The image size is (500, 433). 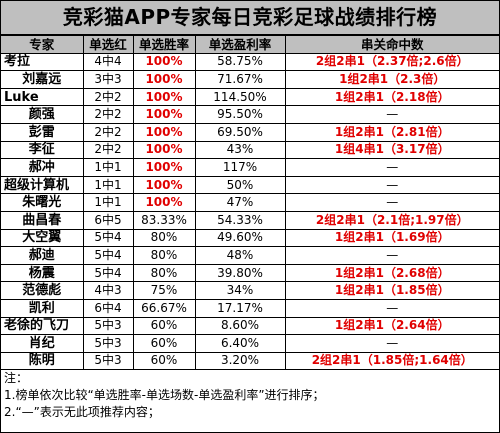 What do you see at coordinates (240, 44) in the screenshot?
I see `header-single-profit-rate: 单选盈利率` at bounding box center [240, 44].